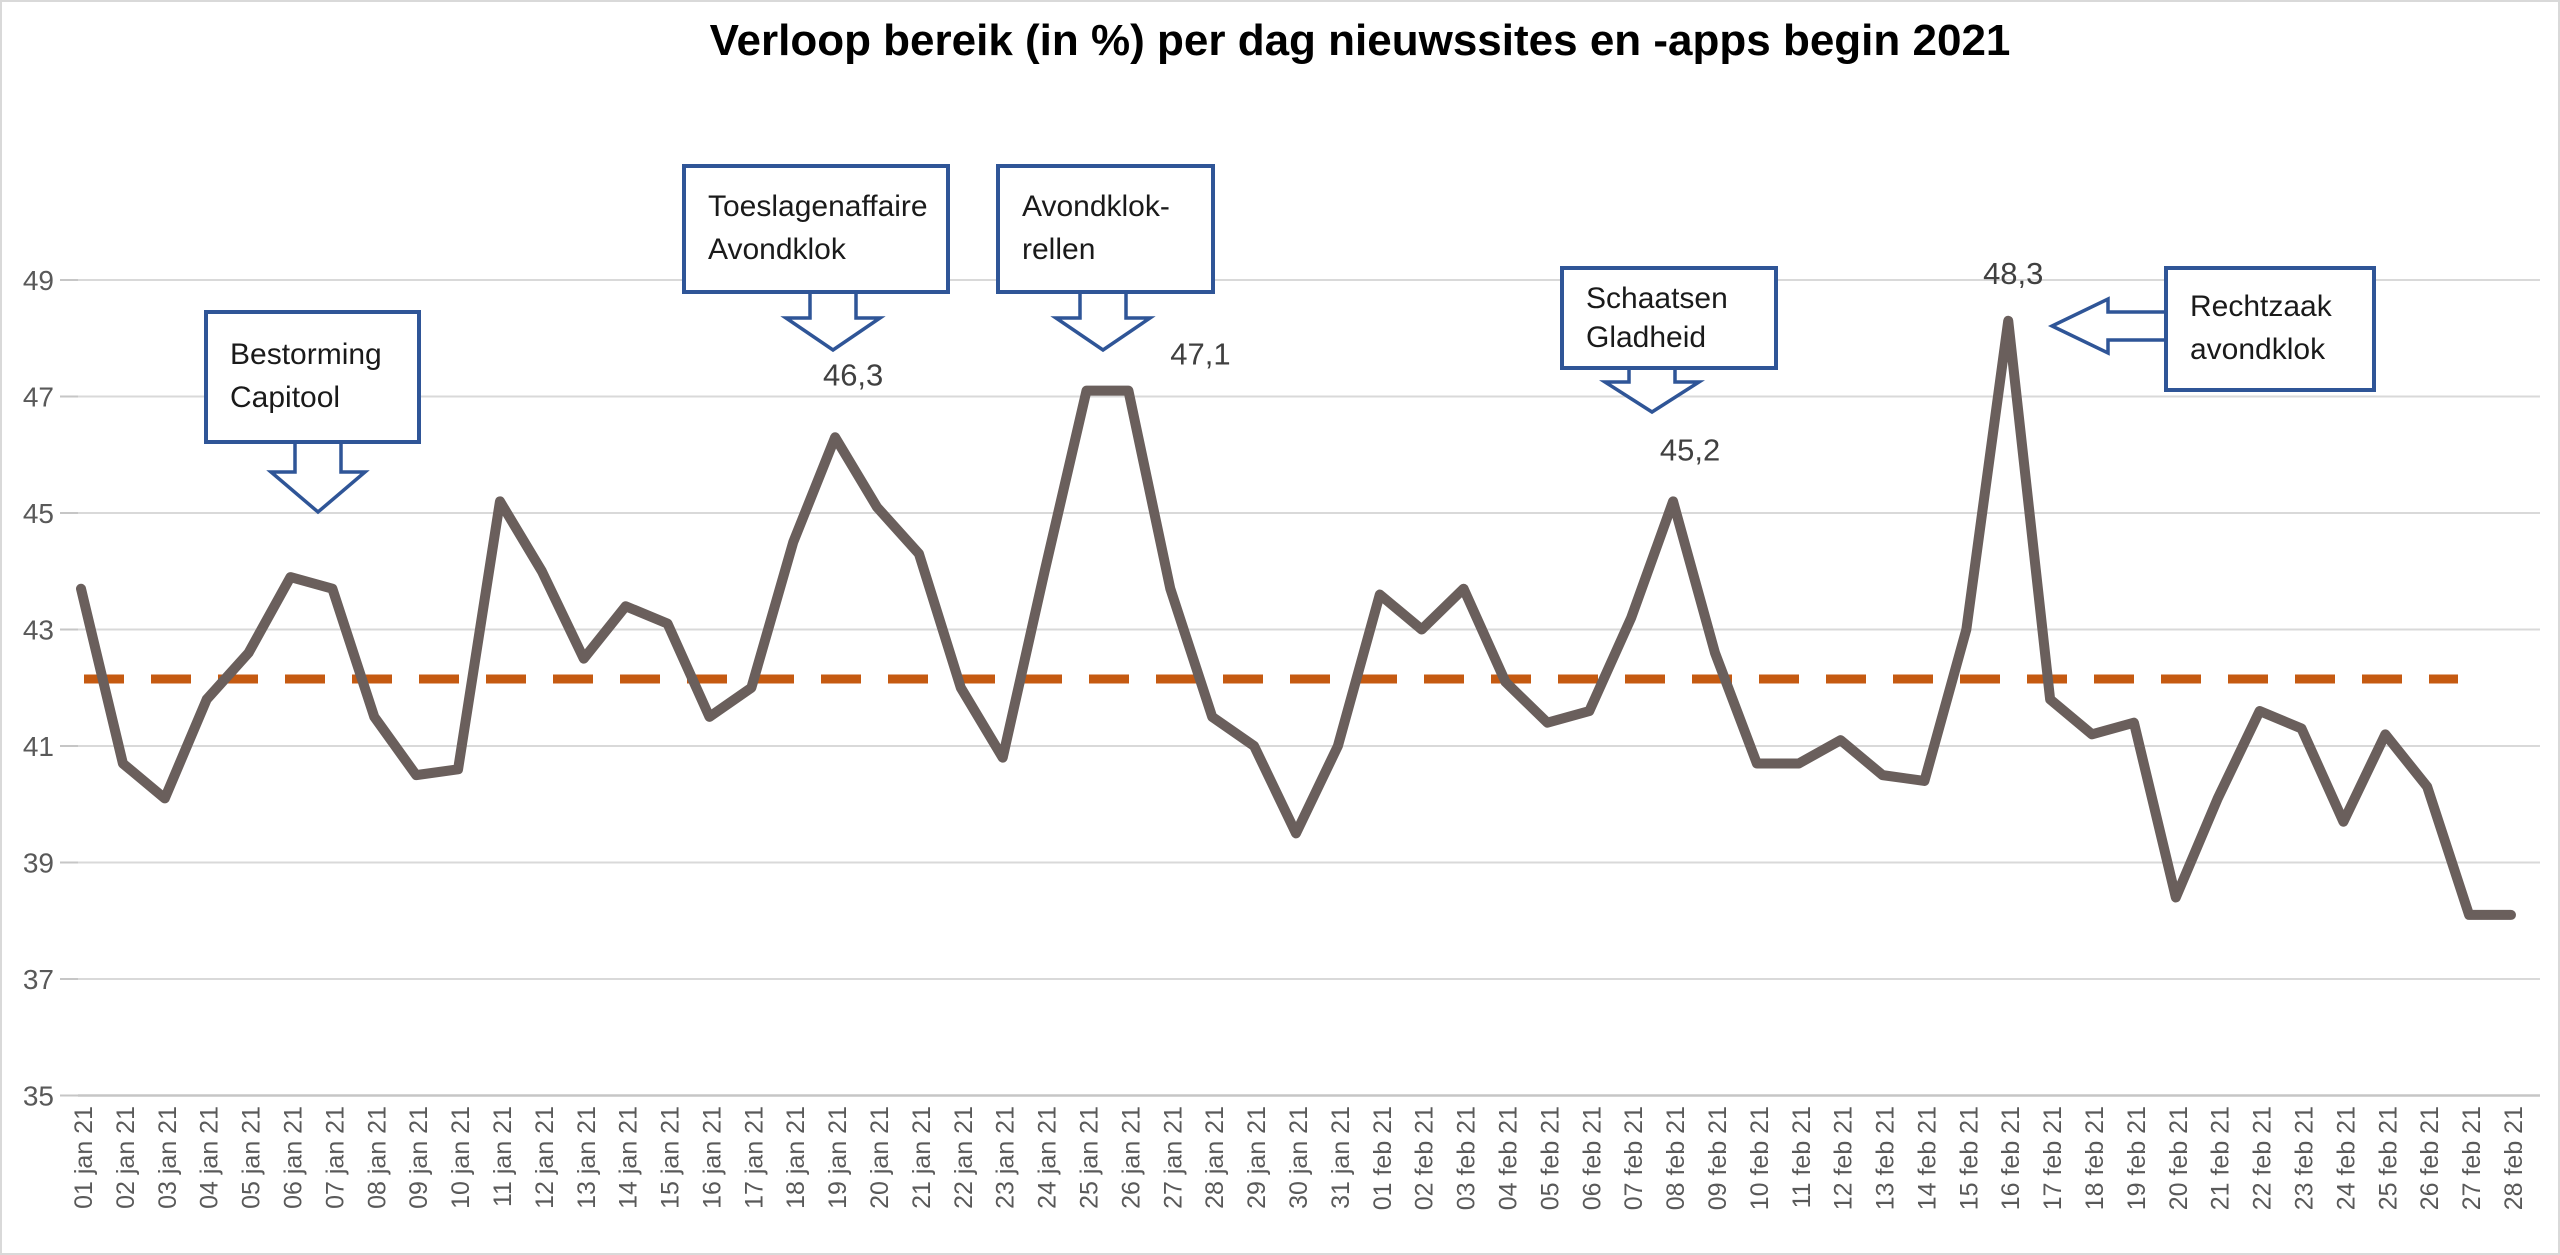 This screenshot has width=2560, height=1255. Describe the element at coordinates (2137, 1158) in the screenshot. I see `x-tick-label: 19 feb 21` at that location.